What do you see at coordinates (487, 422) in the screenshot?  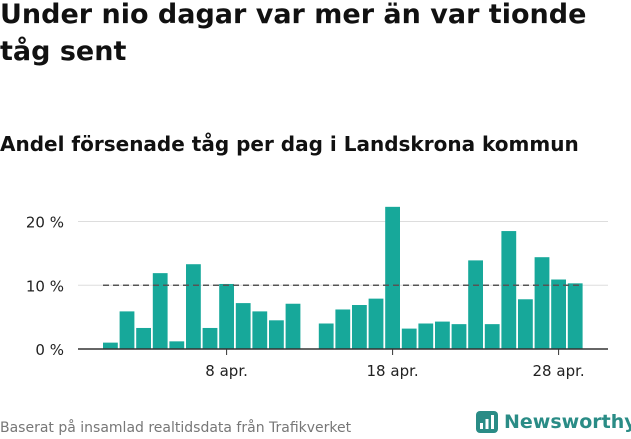 I see `newsworthy-logo-icon` at bounding box center [487, 422].